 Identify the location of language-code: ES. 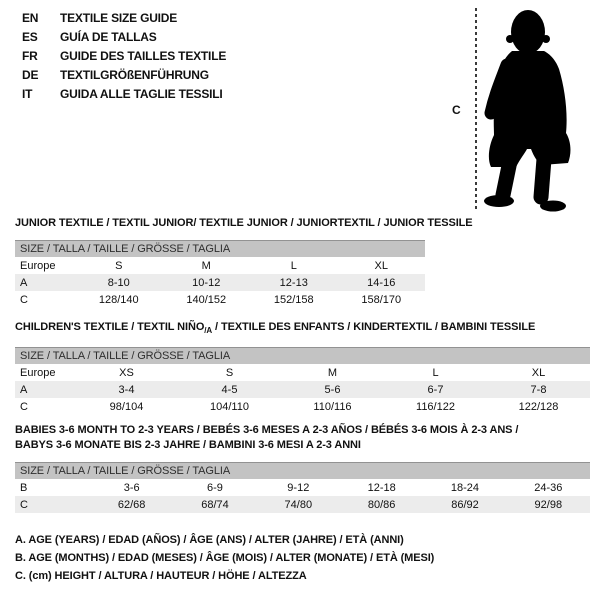
(30, 37).